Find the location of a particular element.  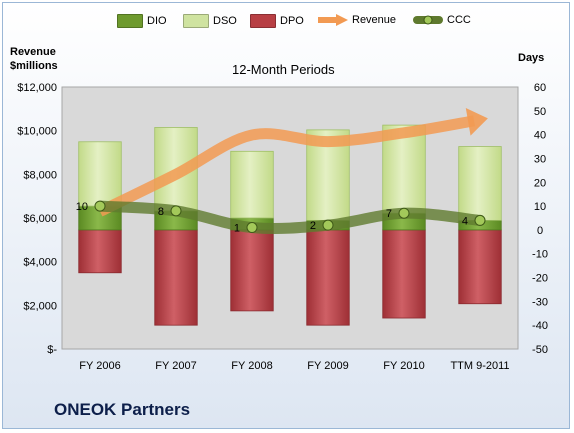

x-tick-label: FY 2010 is located at coordinates (403, 366).